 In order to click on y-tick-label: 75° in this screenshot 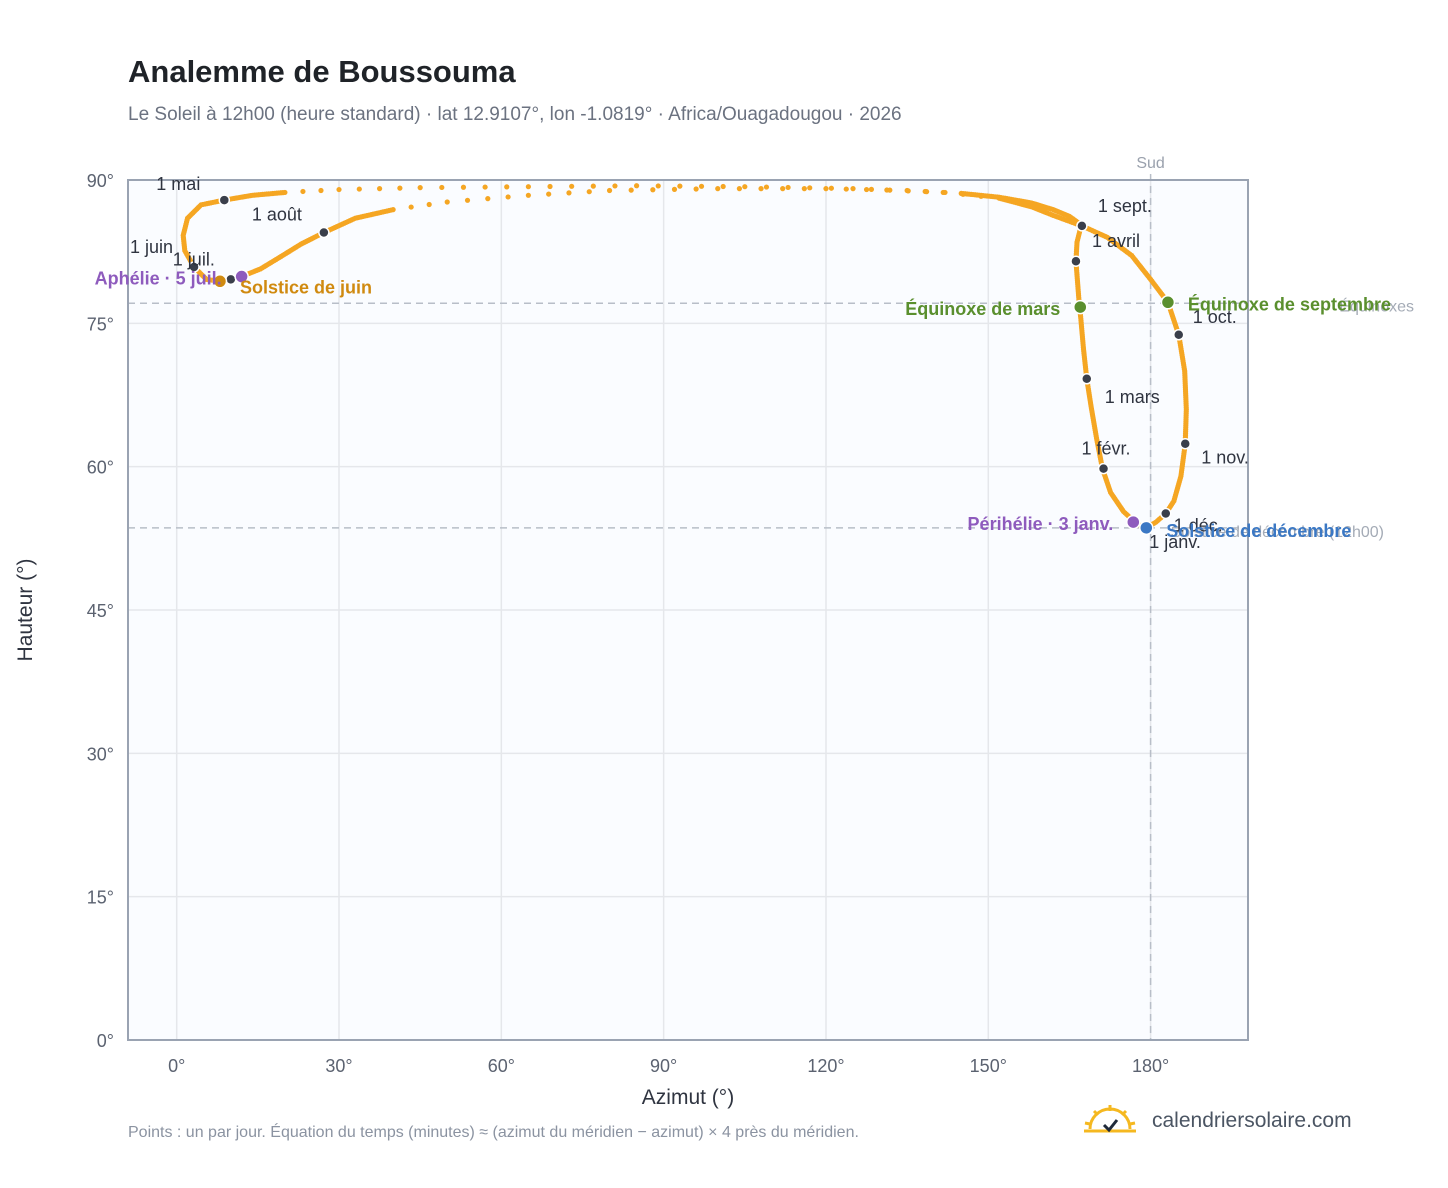, I will do `click(100, 324)`.